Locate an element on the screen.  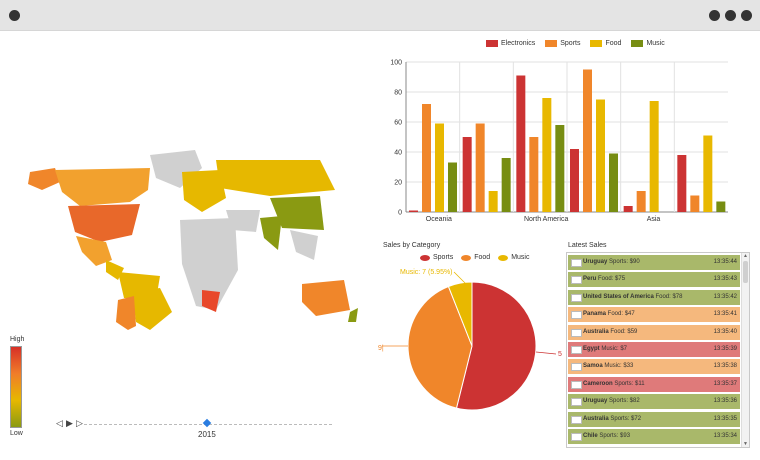
sales-row: Samoa Music: $33 13:35:38 is located at coordinates (654, 367).